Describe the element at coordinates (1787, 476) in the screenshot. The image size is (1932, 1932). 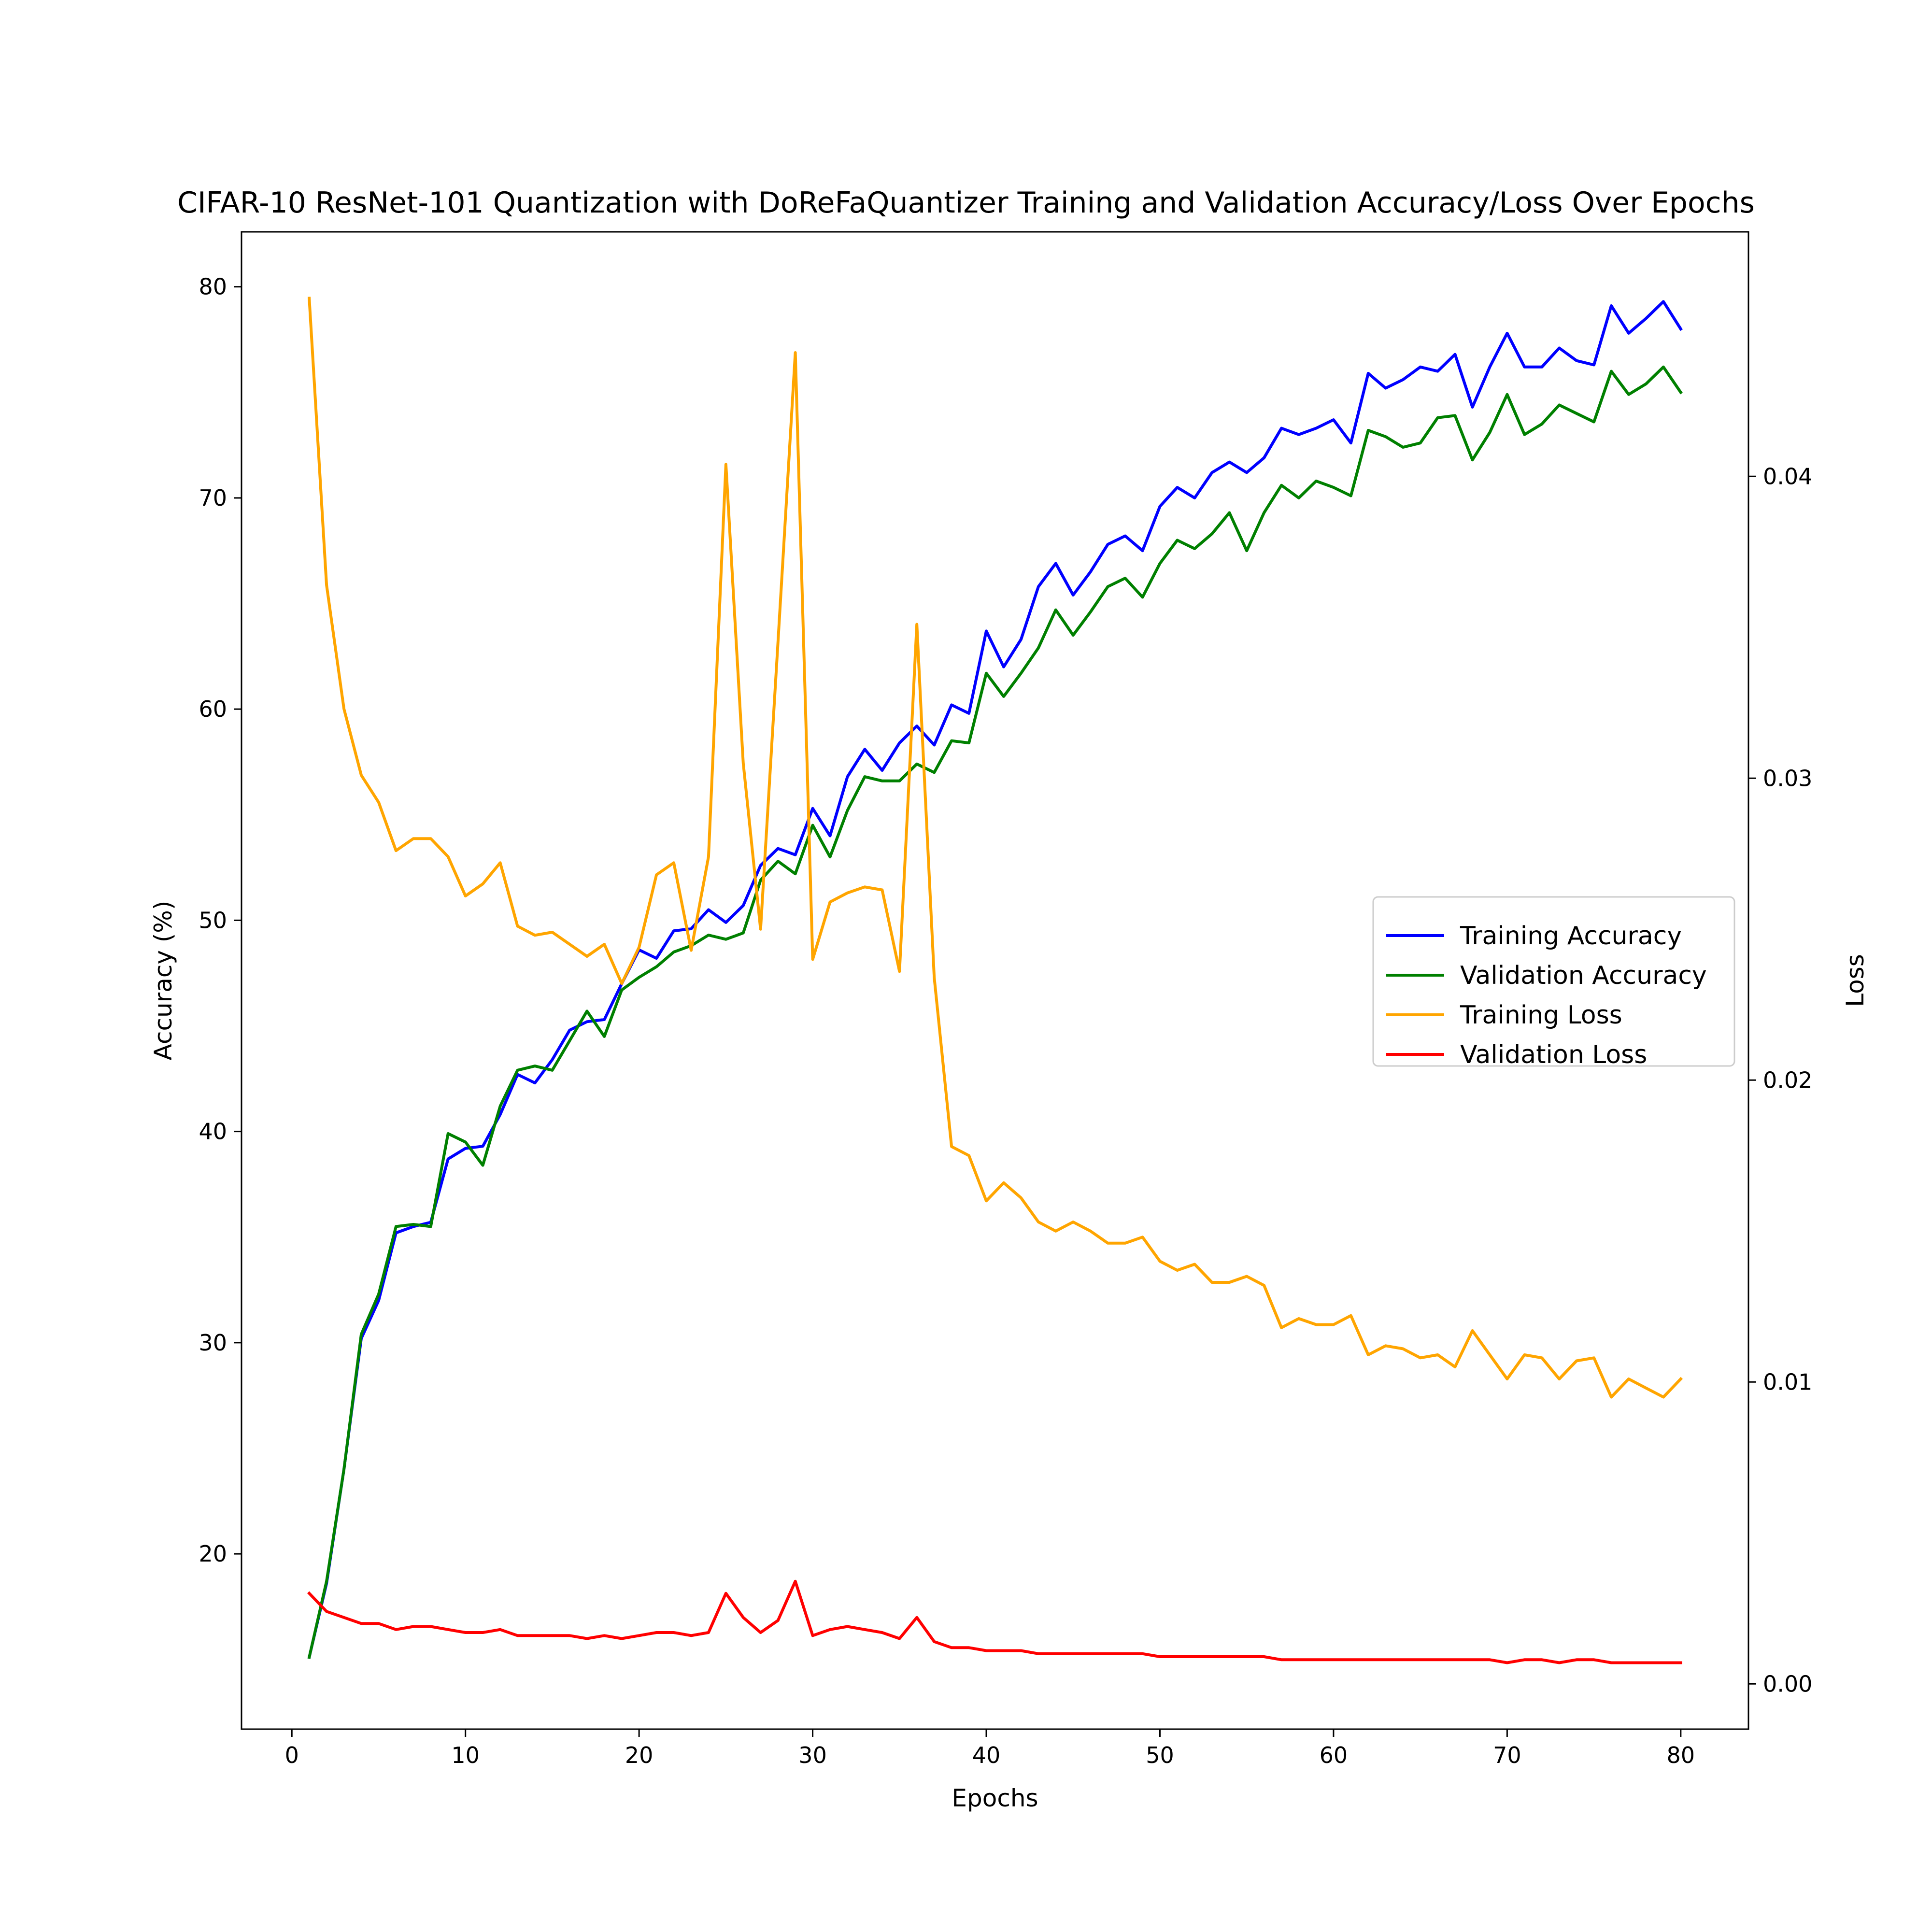
I see `y2-tick-label: 0.04` at that location.